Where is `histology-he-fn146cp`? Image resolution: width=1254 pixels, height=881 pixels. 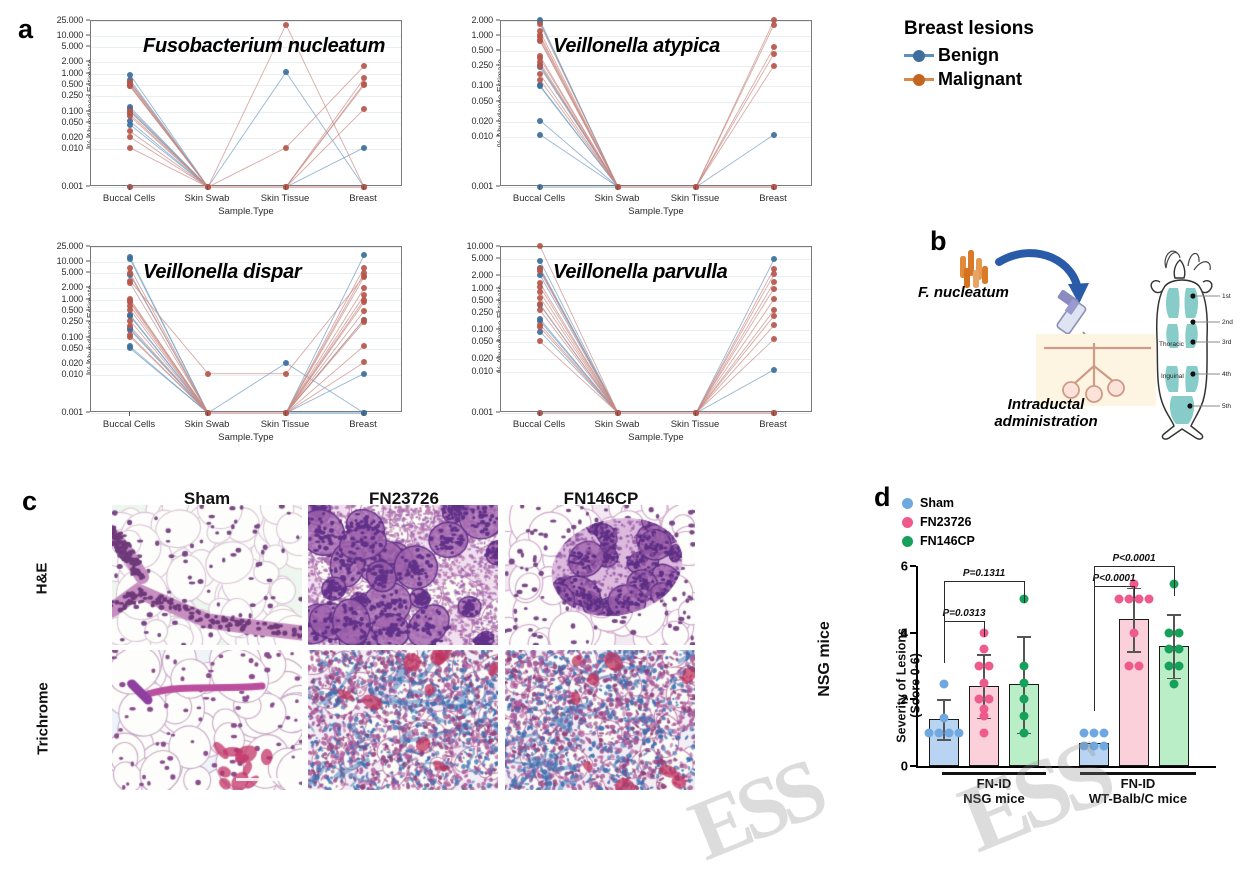
histology-he-fn146cp is located at coordinates (600, 575).